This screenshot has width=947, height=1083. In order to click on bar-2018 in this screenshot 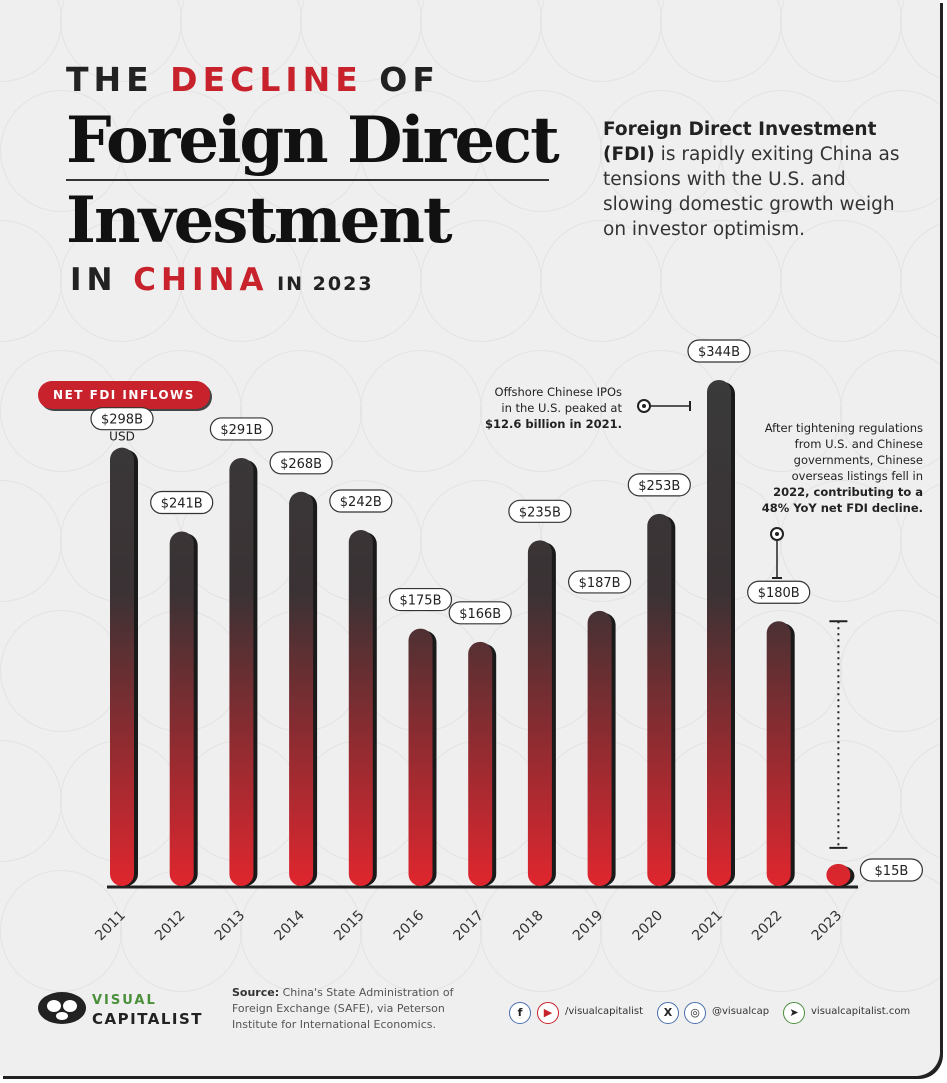, I will do `click(539, 713)`.